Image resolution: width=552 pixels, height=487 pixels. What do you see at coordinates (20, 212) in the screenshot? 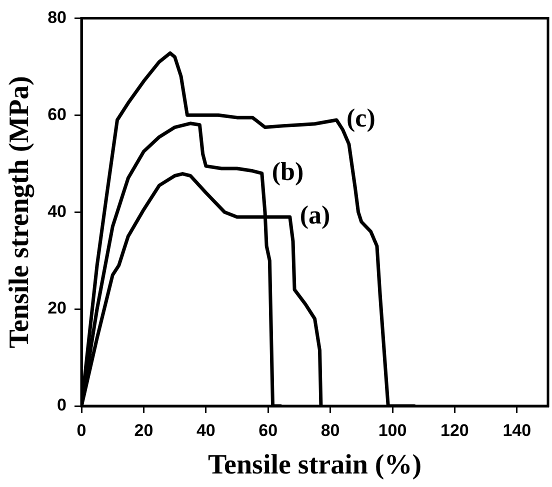
I see `y-axis-title: Tensile strength (MPa)` at bounding box center [20, 212].